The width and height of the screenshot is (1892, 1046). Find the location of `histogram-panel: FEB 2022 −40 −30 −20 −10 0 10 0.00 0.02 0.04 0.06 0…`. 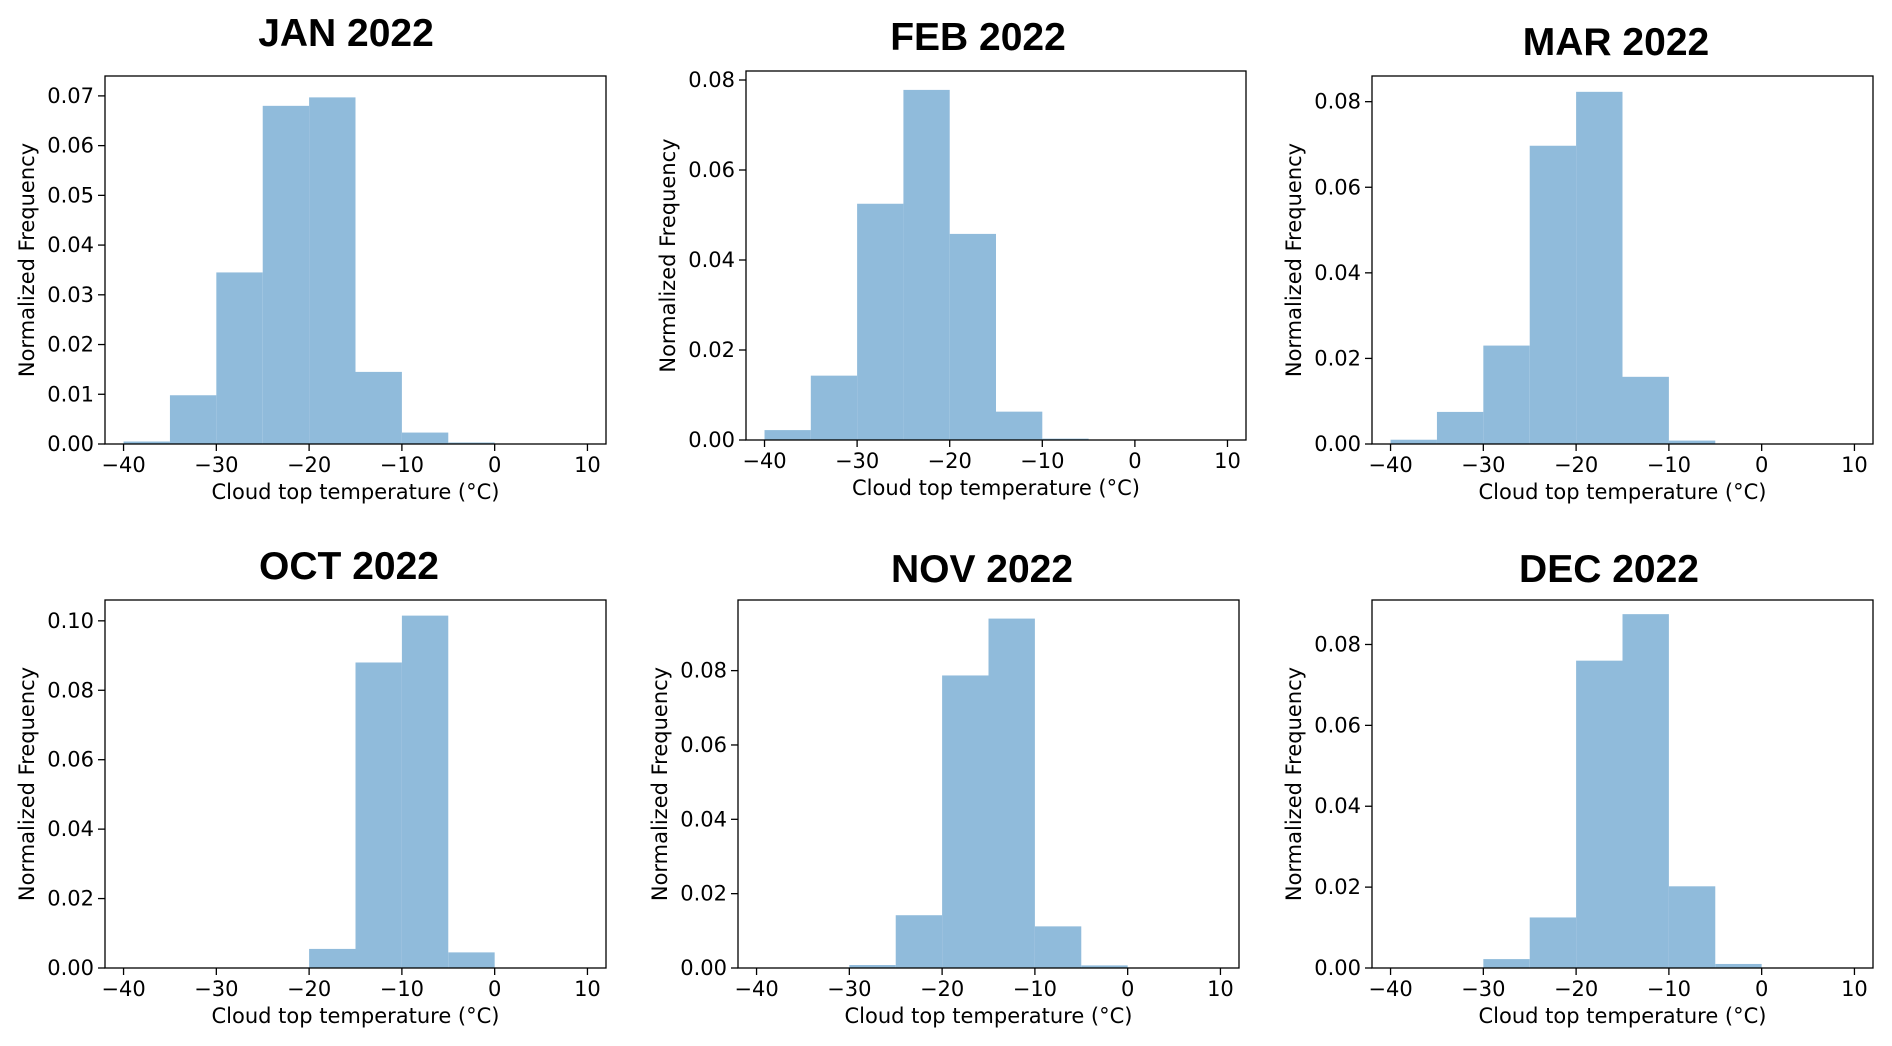

histogram-panel: FEB 2022 −40 −30 −20 −10 0 10 0.00 0.02 0.04 0.06 0… is located at coordinates (951, 258).